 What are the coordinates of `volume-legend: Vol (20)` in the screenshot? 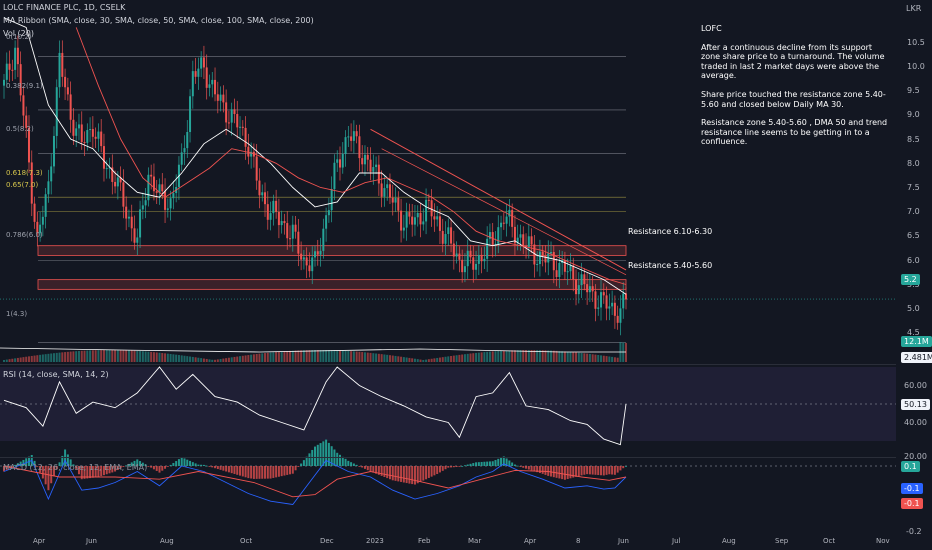 It's located at (18, 33).